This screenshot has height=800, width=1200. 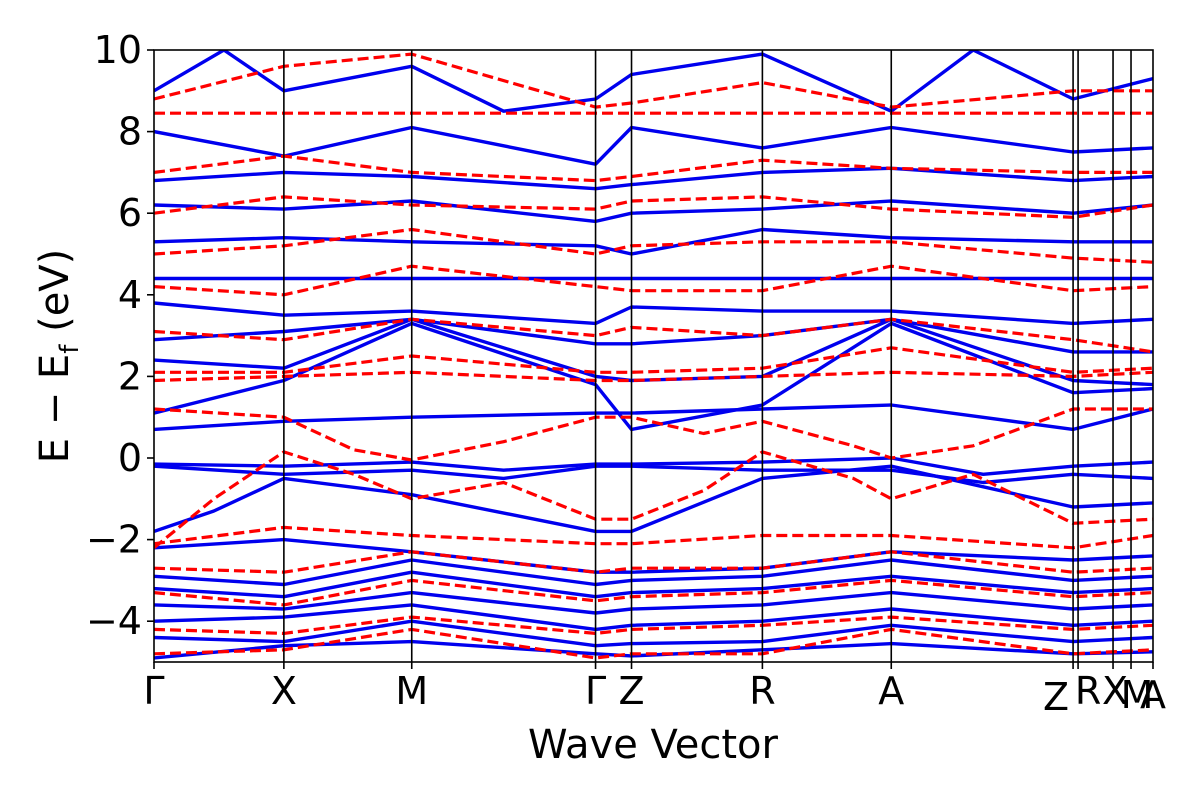 I want to click on y-tick-label: 0, so click(x=130, y=458).